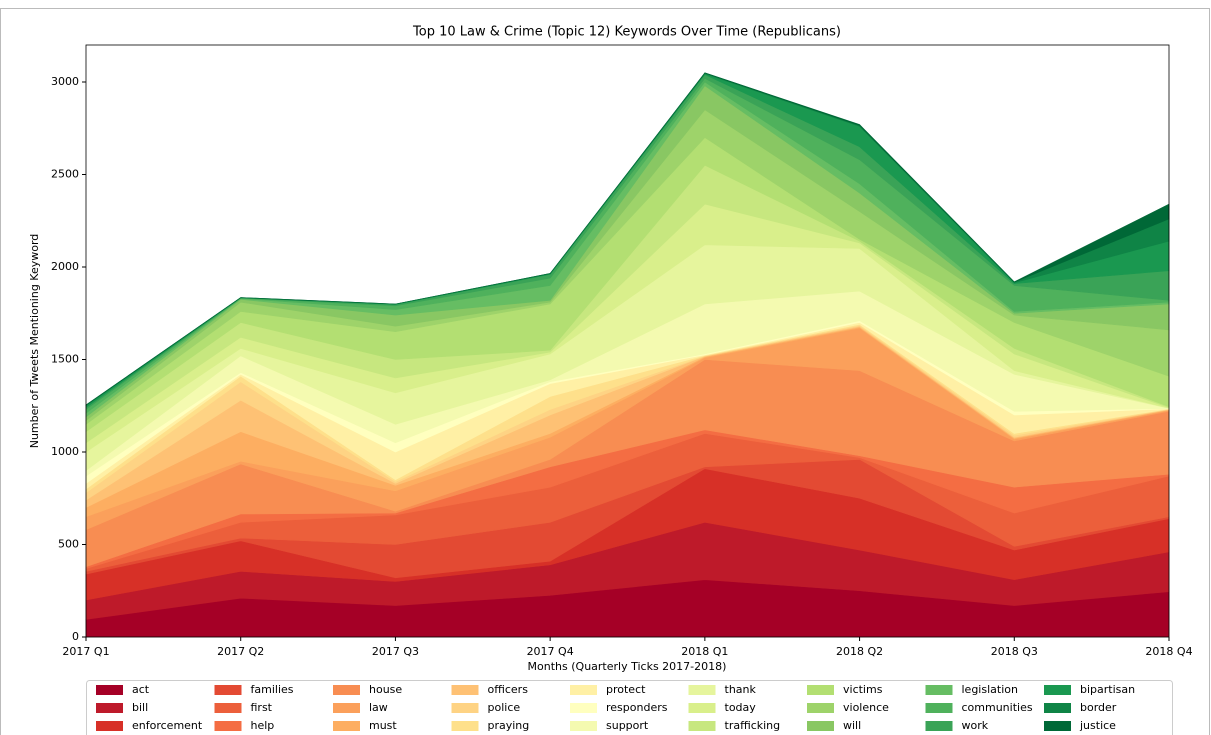 This screenshot has height=735, width=1211. Describe the element at coordinates (859, 651) in the screenshot. I see `x-tick-label: 2018 Q2` at that location.